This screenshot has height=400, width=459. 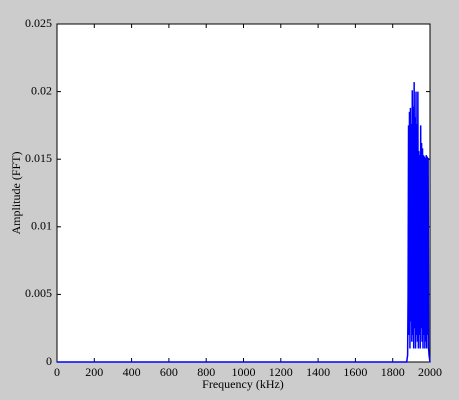 What do you see at coordinates (244, 372) in the screenshot?
I see `x-tick-label: 1000` at bounding box center [244, 372].